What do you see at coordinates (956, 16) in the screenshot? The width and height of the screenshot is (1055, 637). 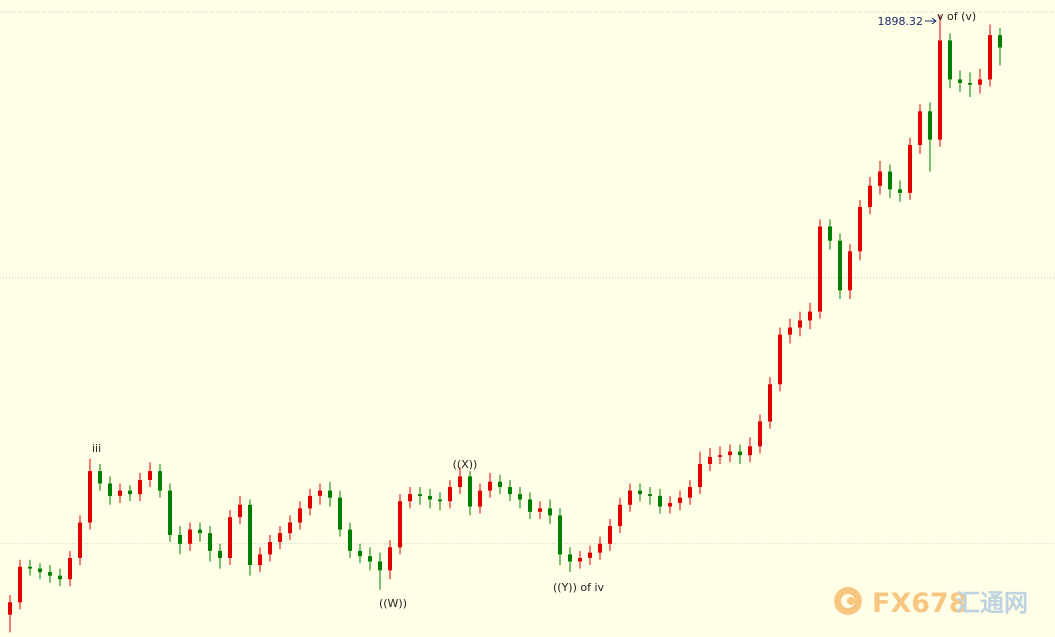 I see `wave-label: v of (v)` at bounding box center [956, 16].